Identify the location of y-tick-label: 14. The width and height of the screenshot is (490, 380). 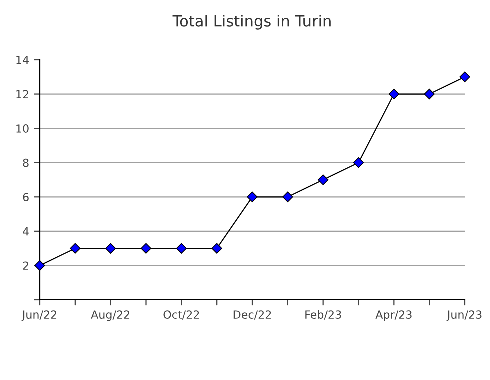
(22, 60).